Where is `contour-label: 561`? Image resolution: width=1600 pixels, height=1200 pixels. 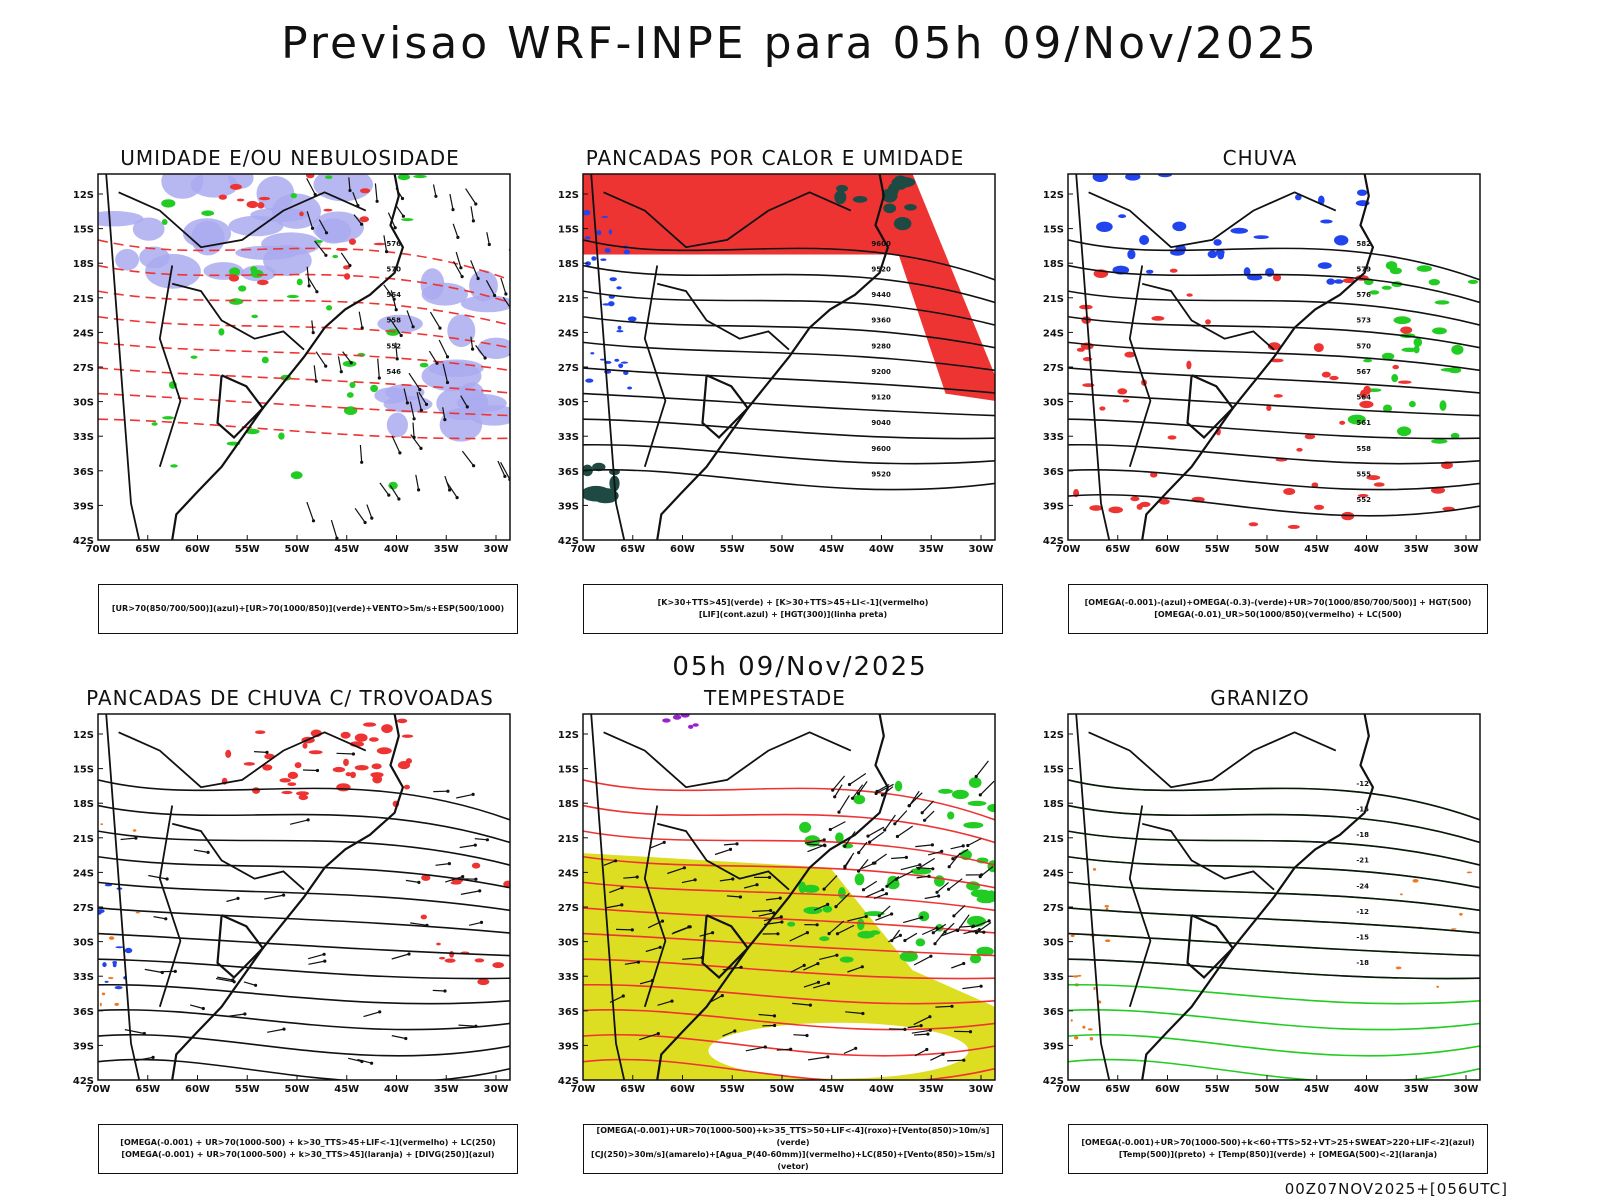 contour-label: 561 is located at coordinates (1363, 423).